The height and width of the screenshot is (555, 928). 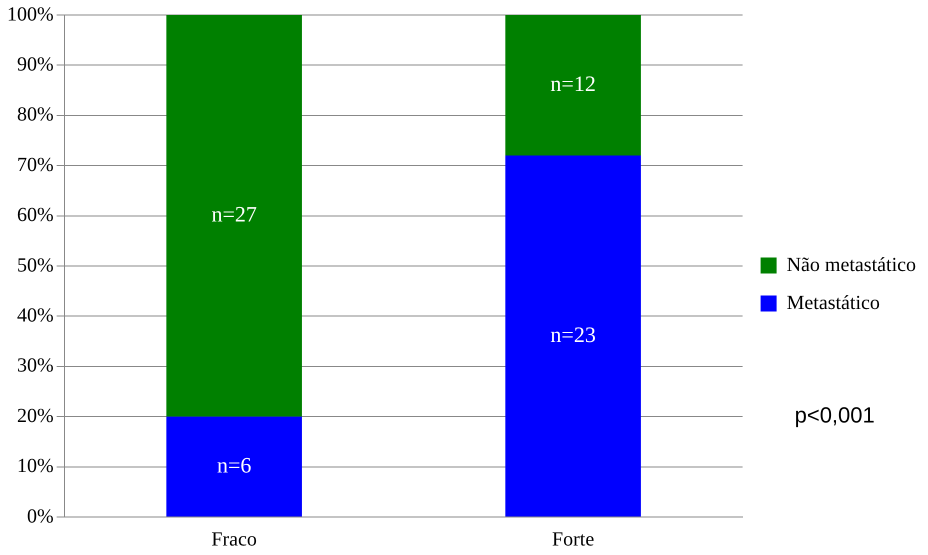 I want to click on annotation: n=12, so click(x=573, y=83).